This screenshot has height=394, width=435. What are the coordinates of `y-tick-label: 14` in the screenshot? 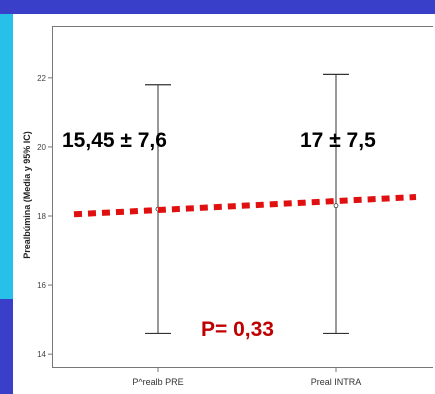 It's located at (41, 354).